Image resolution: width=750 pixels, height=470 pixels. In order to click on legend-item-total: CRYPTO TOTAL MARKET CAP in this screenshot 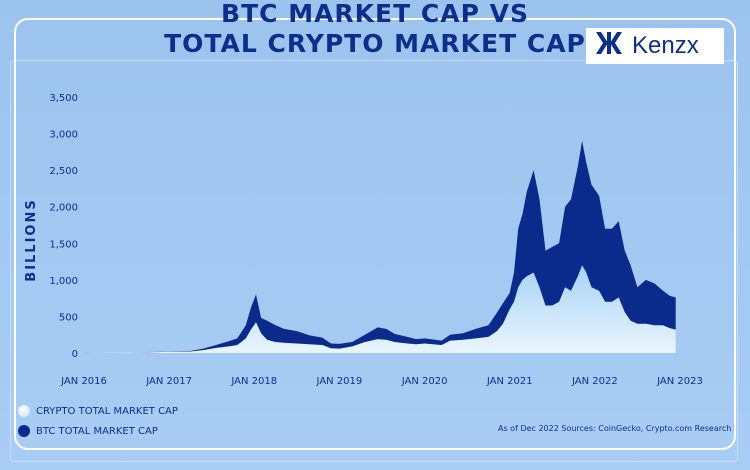, I will do `click(98, 411)`.